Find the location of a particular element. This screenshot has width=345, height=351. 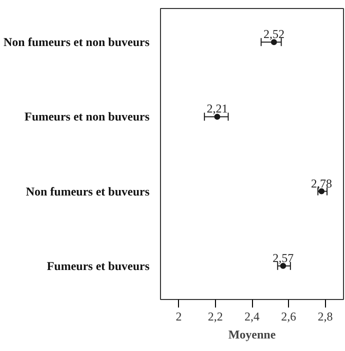

data-label: 2,52 is located at coordinates (273, 34).